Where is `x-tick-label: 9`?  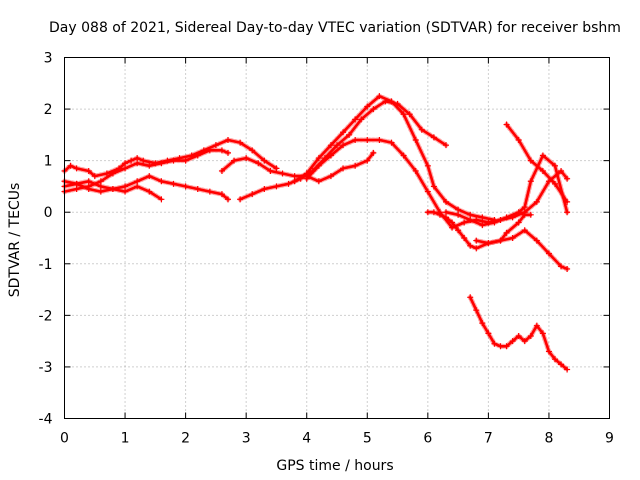
x-tick-label: 9 is located at coordinates (609, 439).